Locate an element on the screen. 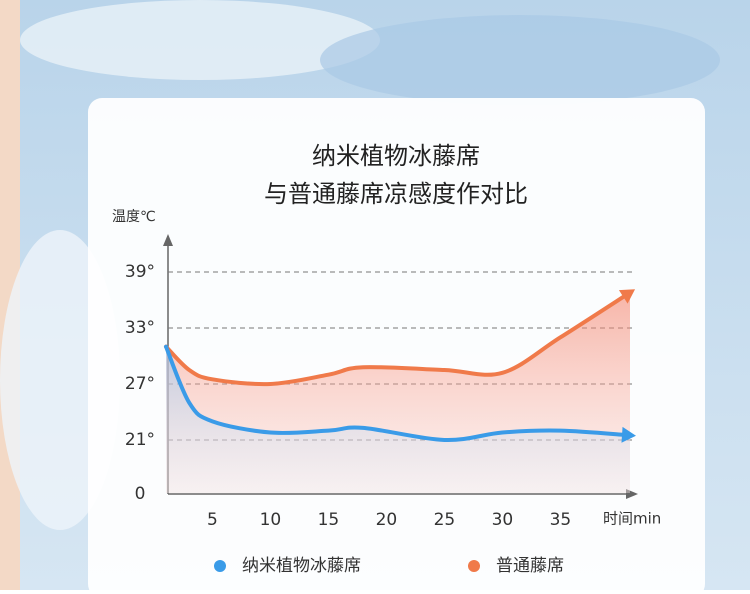 This screenshot has width=750, height=594. y-tick-label: 0 is located at coordinates (140, 494).